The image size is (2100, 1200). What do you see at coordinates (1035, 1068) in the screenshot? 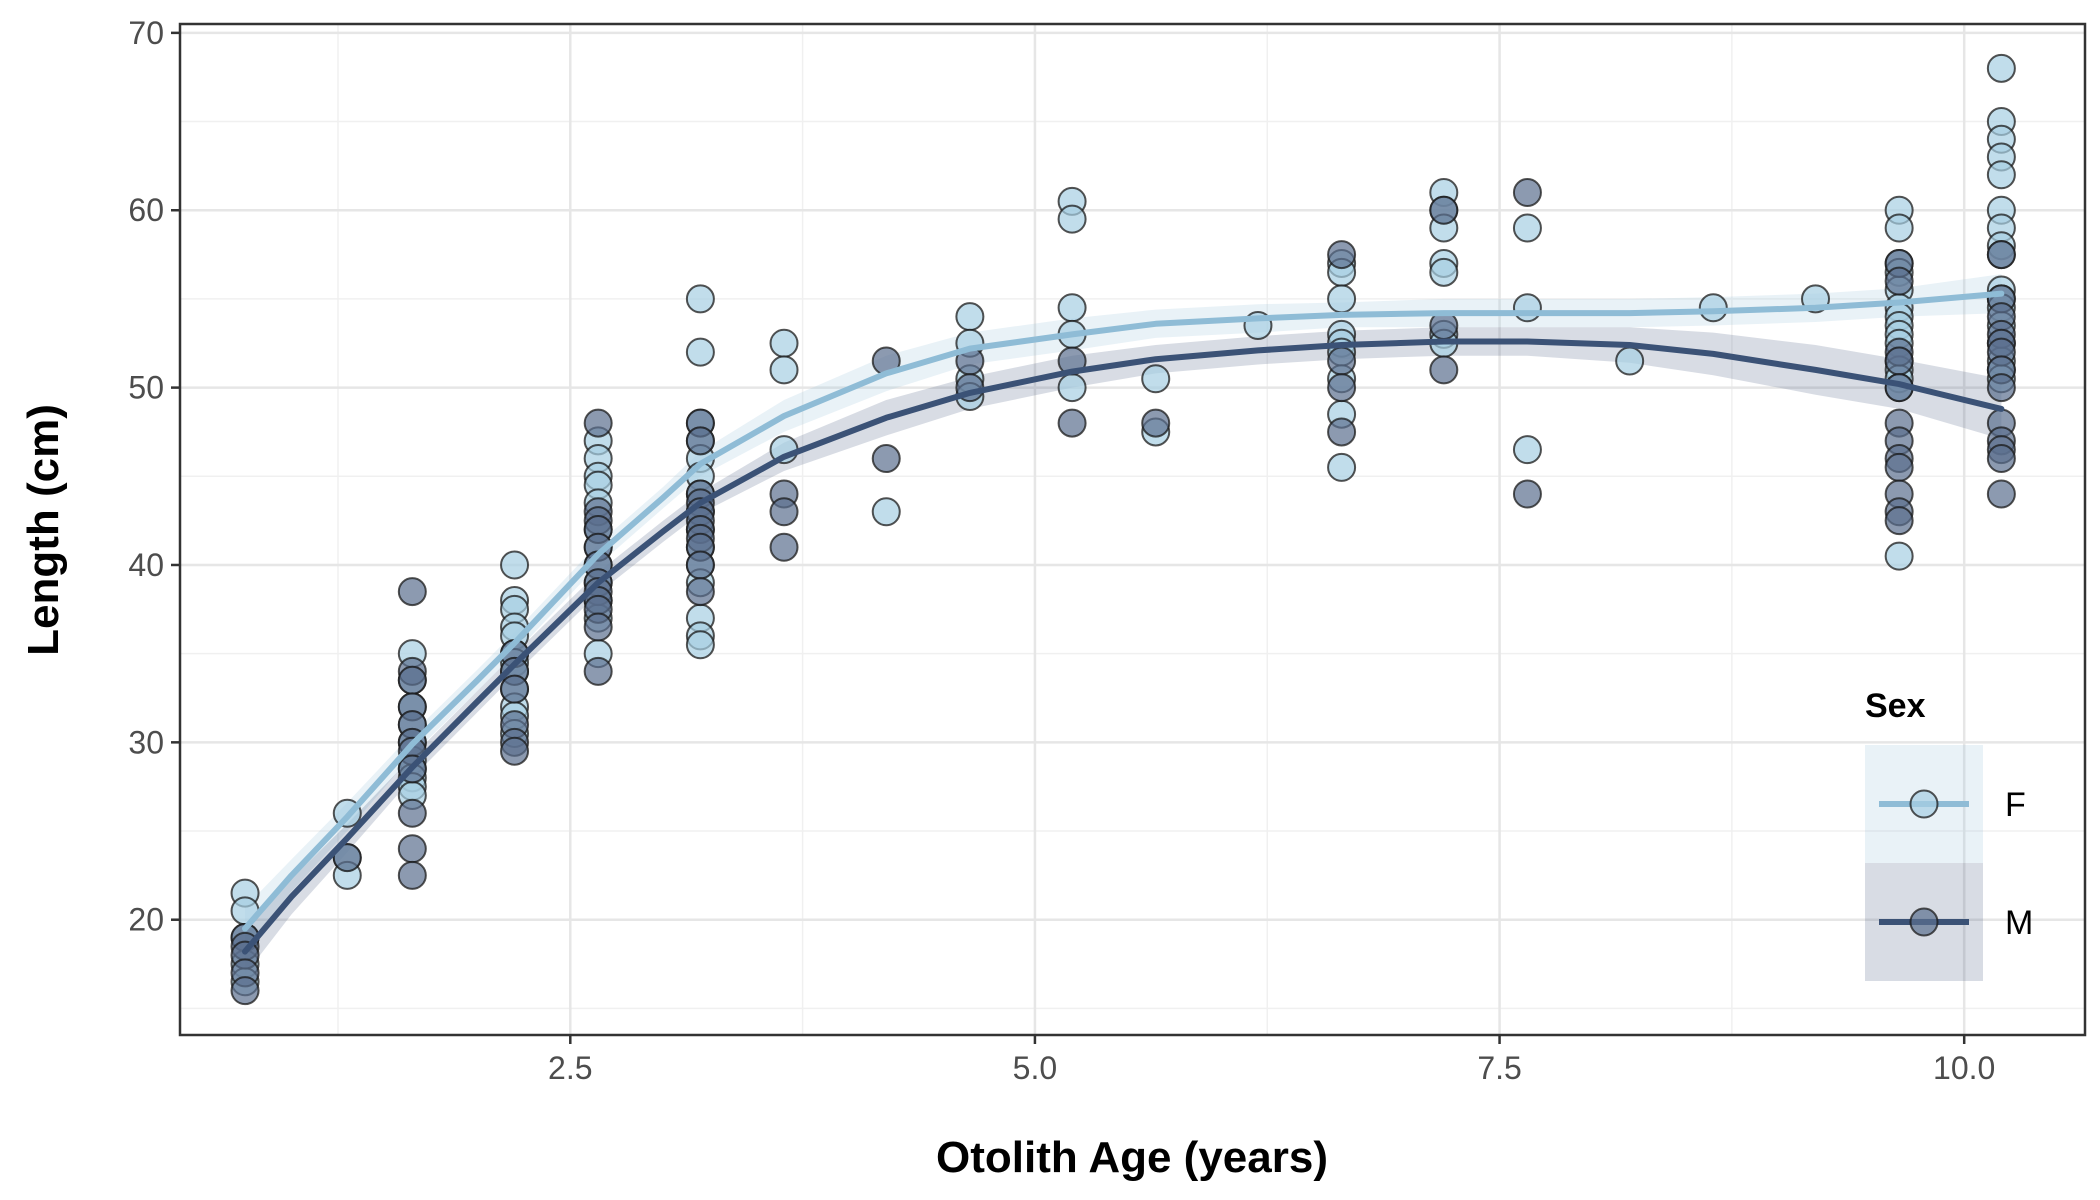
I see `x-tick-label: 5.0` at bounding box center [1035, 1068].